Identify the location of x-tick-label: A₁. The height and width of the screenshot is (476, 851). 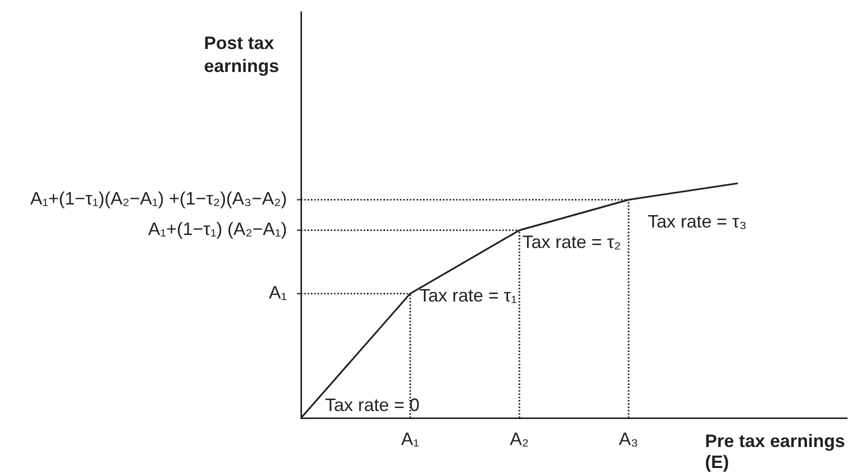
(410, 438).